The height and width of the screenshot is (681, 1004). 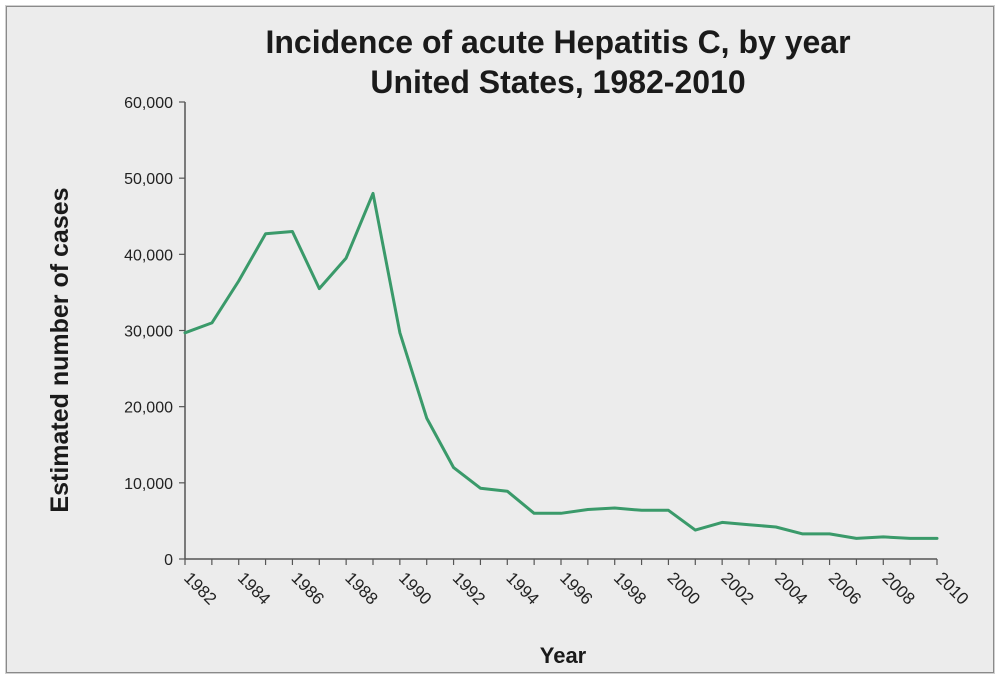 What do you see at coordinates (254, 588) in the screenshot?
I see `x-tick-label: 1984` at bounding box center [254, 588].